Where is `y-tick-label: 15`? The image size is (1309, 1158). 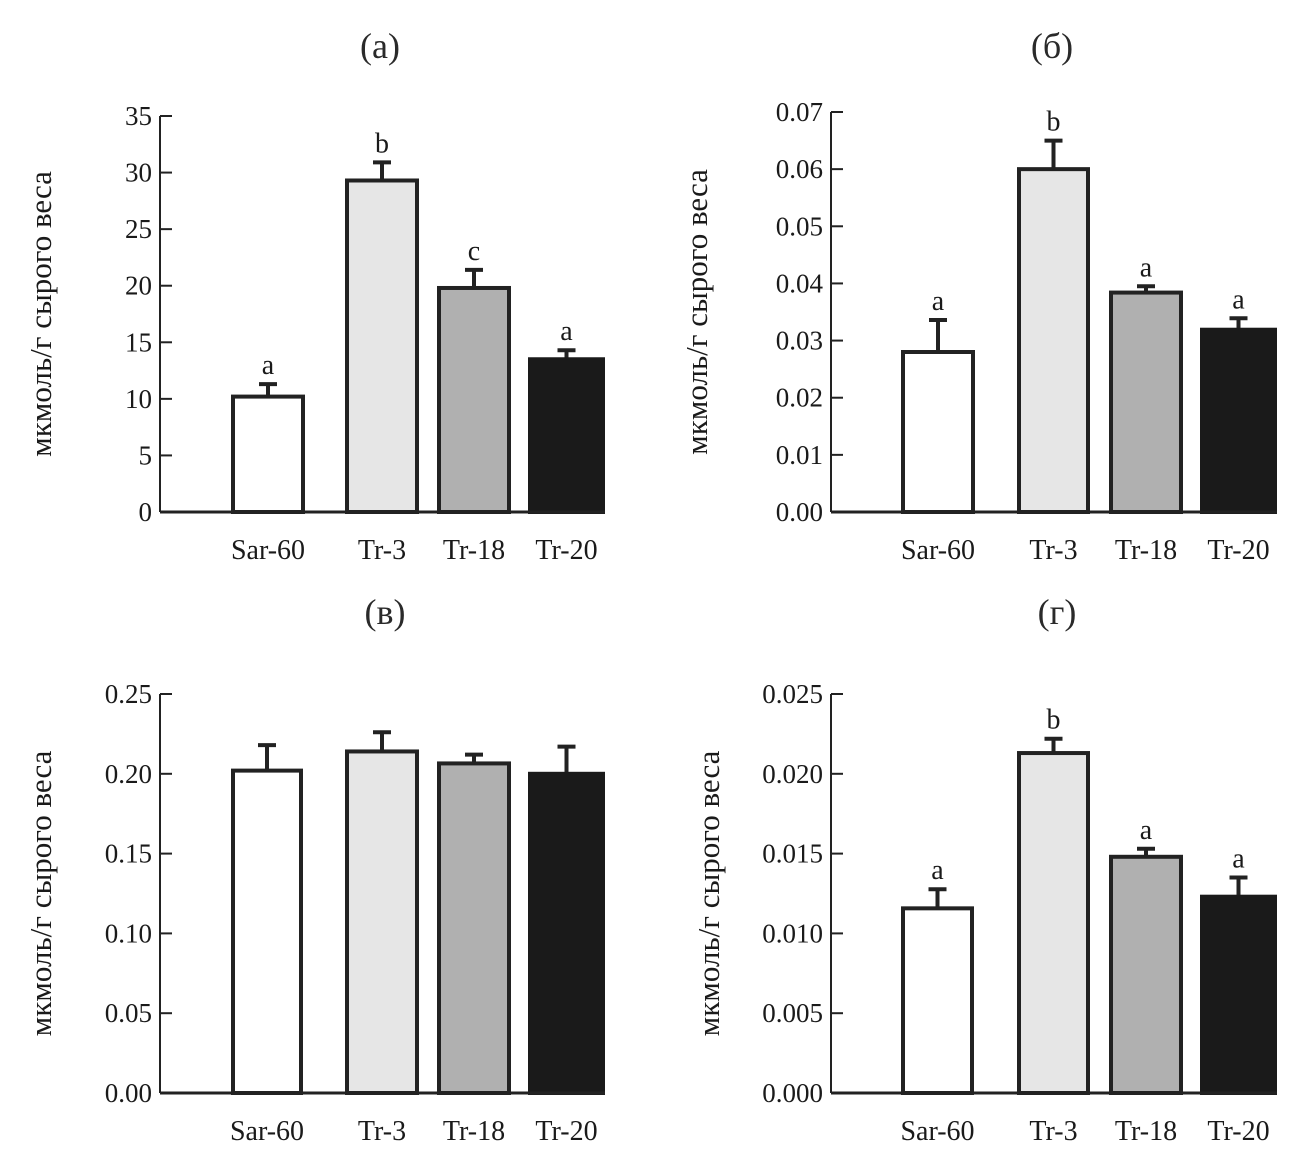 y-tick-label: 15 is located at coordinates (138, 342).